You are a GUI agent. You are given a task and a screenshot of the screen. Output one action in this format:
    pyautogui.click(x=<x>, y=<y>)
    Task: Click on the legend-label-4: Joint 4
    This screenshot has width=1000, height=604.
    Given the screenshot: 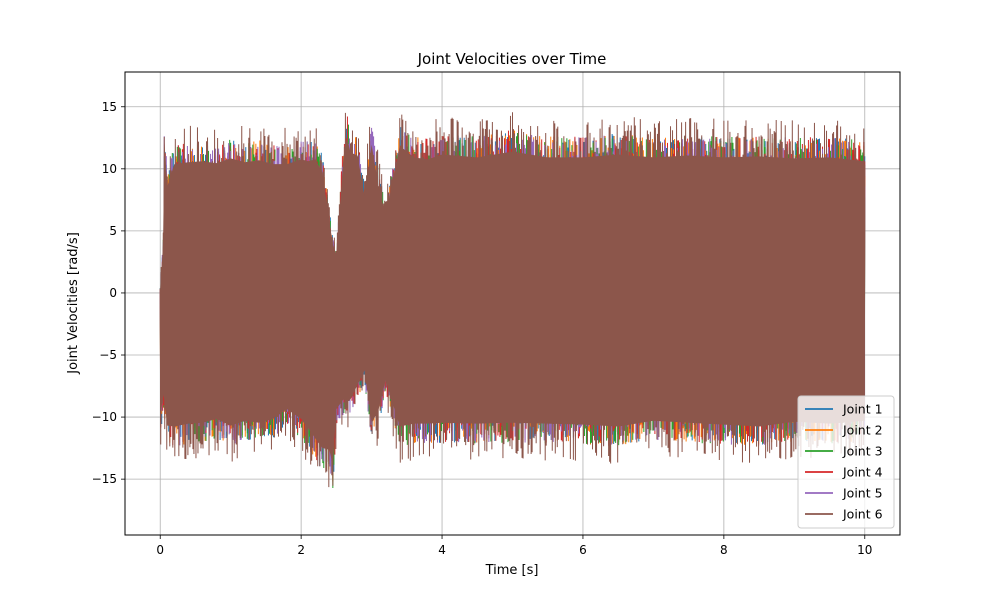 What is the action you would take?
    pyautogui.click(x=862, y=472)
    